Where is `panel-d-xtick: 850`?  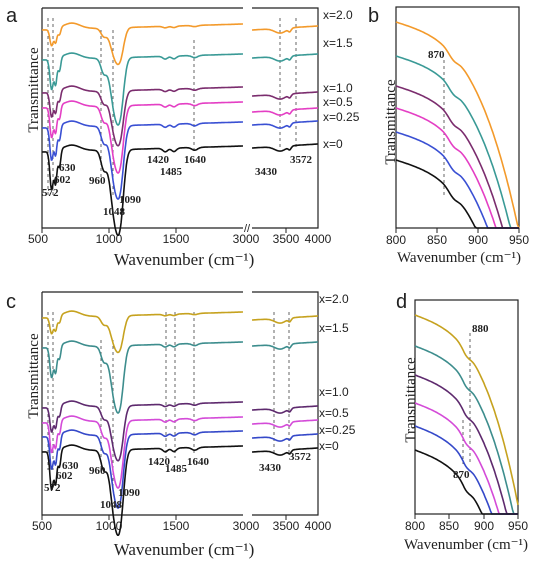 panel-d-xtick: 850 is located at coordinates (449, 526).